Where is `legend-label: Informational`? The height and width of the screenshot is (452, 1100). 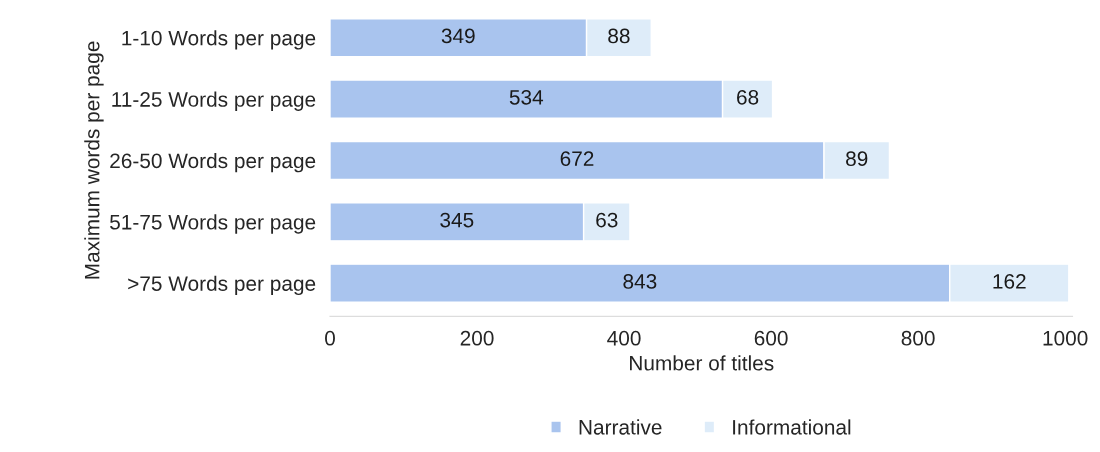
legend-label: Informational is located at coordinates (792, 427).